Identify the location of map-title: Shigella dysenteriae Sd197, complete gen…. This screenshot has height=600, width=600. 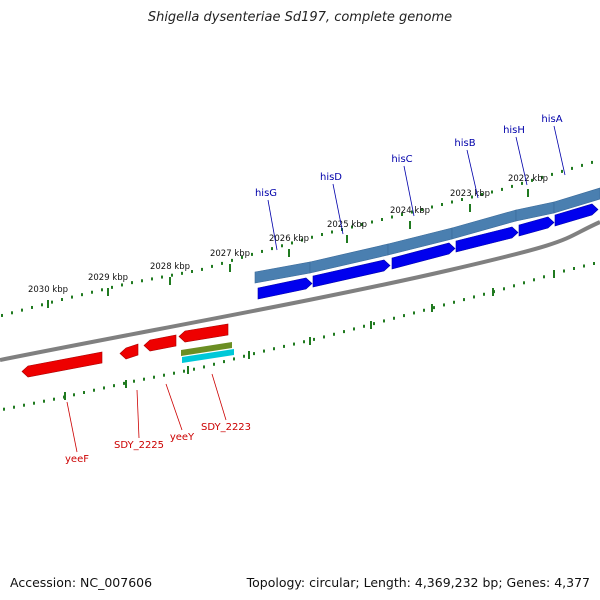
(300, 17).